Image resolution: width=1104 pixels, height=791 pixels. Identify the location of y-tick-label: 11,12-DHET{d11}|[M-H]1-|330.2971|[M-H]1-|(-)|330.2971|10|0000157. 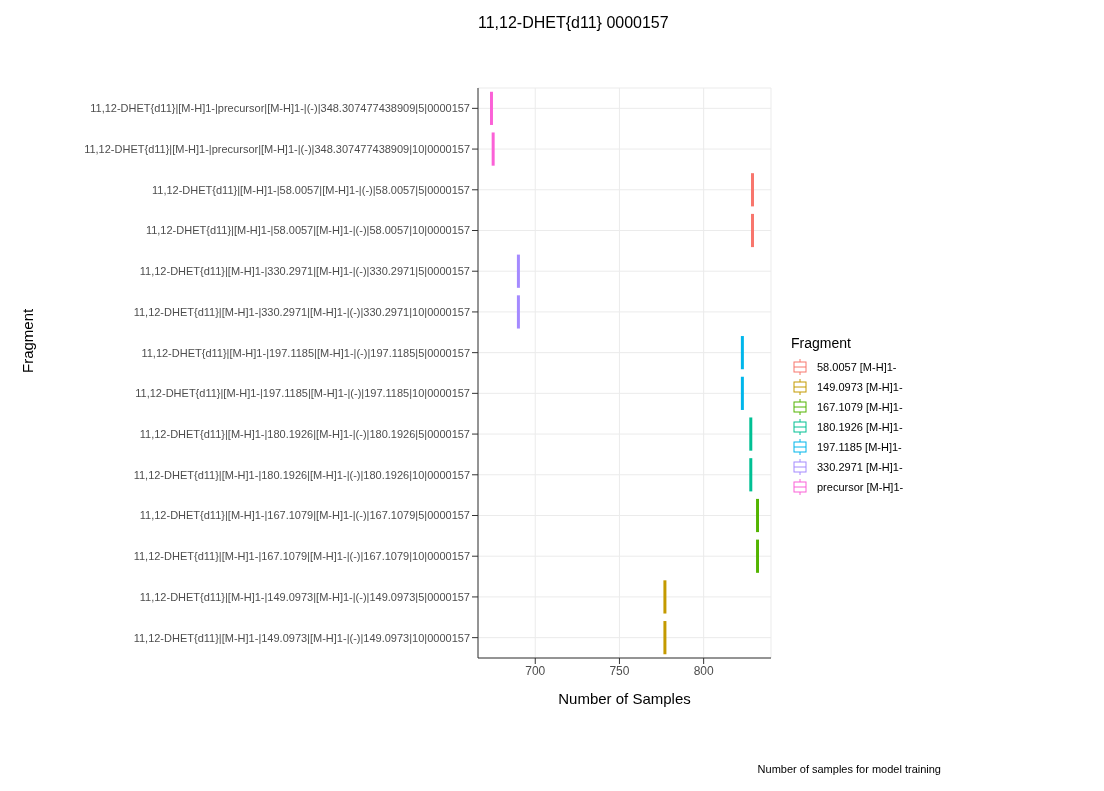
(301, 311).